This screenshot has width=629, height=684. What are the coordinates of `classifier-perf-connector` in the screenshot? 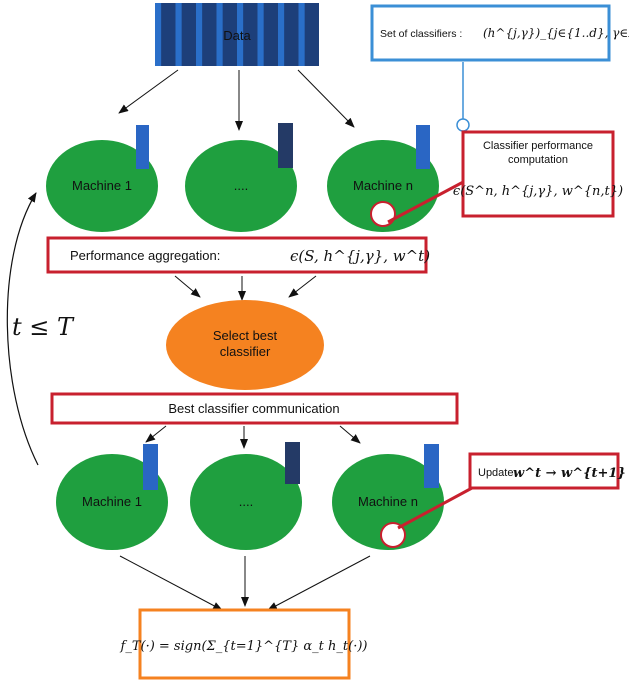 It's located at (427, 201).